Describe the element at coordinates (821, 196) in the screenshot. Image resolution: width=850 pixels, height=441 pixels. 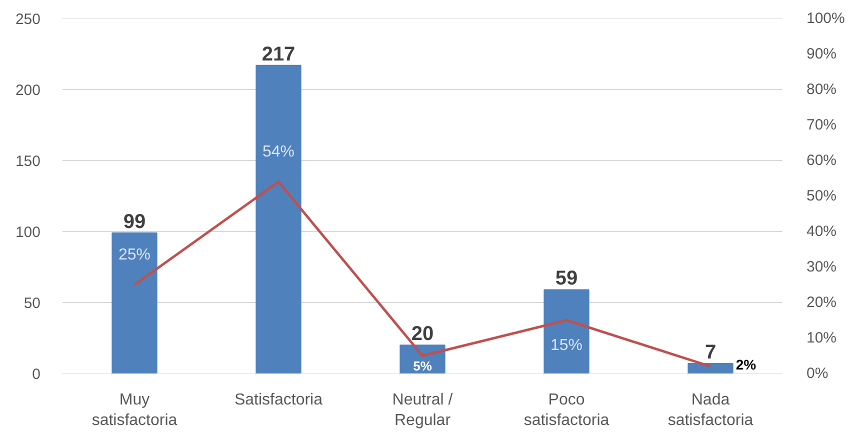
I see `y2-tick-label: 50%` at that location.